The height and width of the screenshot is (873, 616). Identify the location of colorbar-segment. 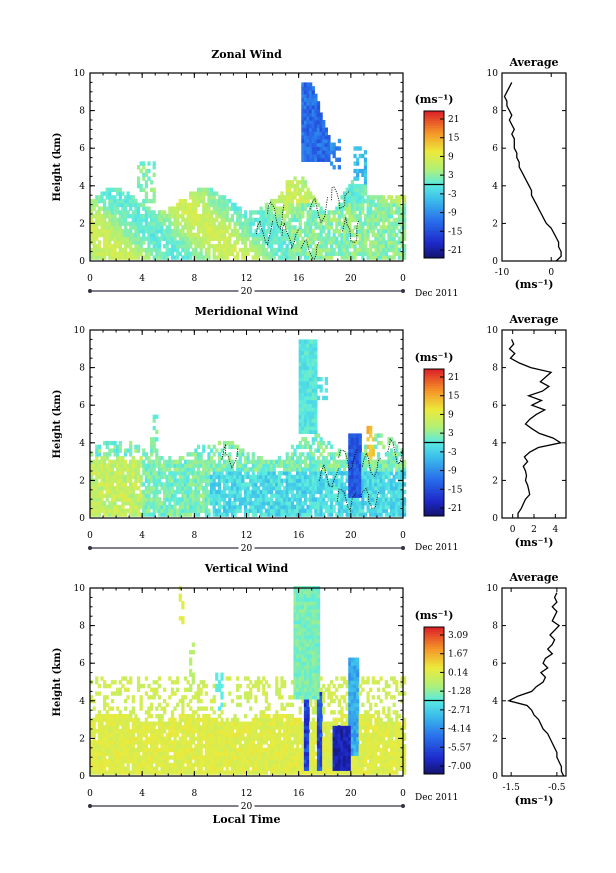
(434, 208).